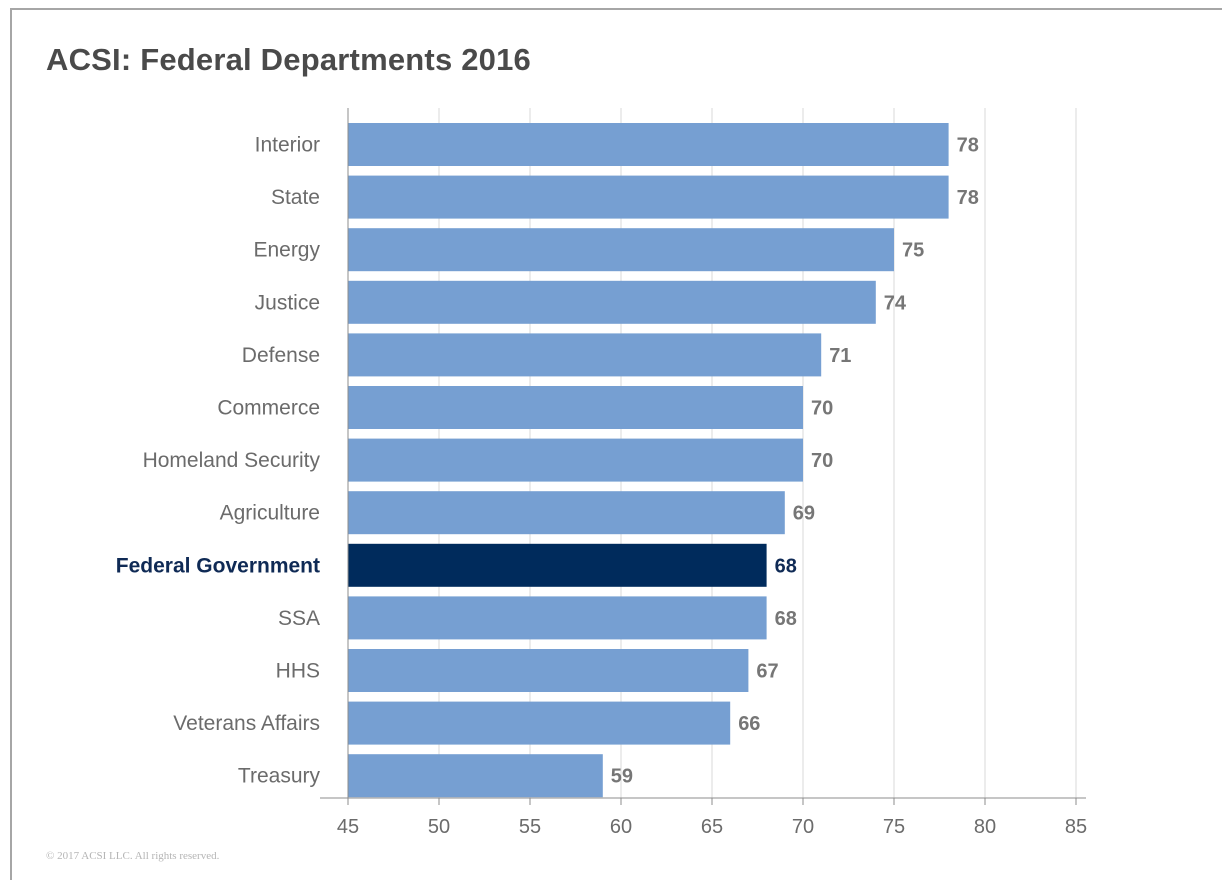 The image size is (1226, 884). Describe the element at coordinates (840, 356) in the screenshot. I see `value-label: 71` at that location.